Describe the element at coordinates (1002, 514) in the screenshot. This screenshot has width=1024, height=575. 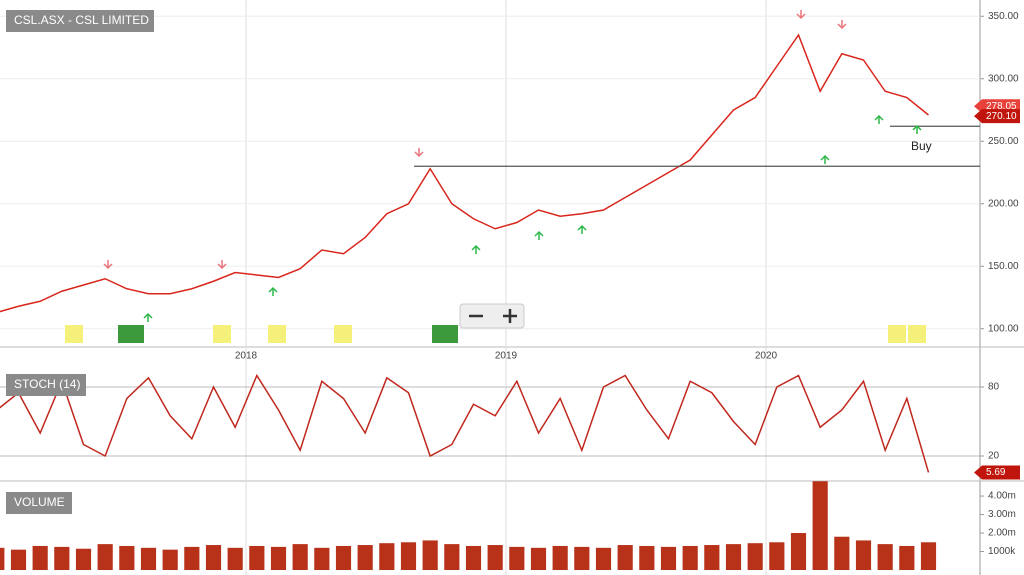
I see `y-tick-label: 3.00m` at that location.